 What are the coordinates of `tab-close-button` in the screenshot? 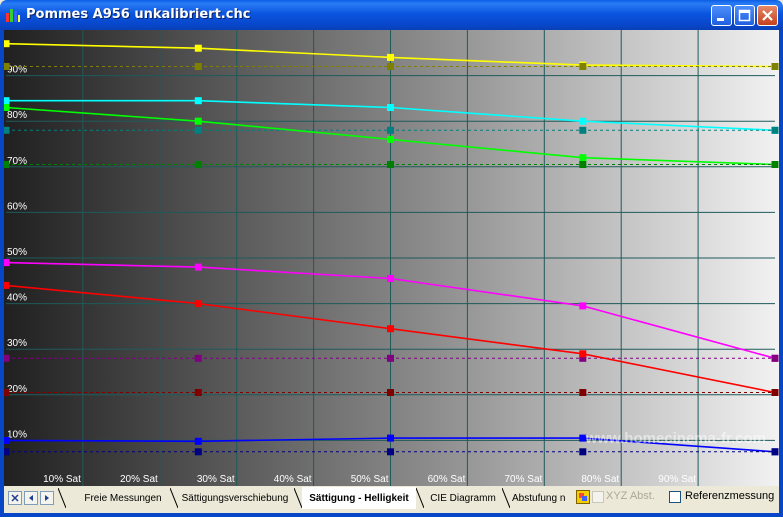 It's located at (15, 498).